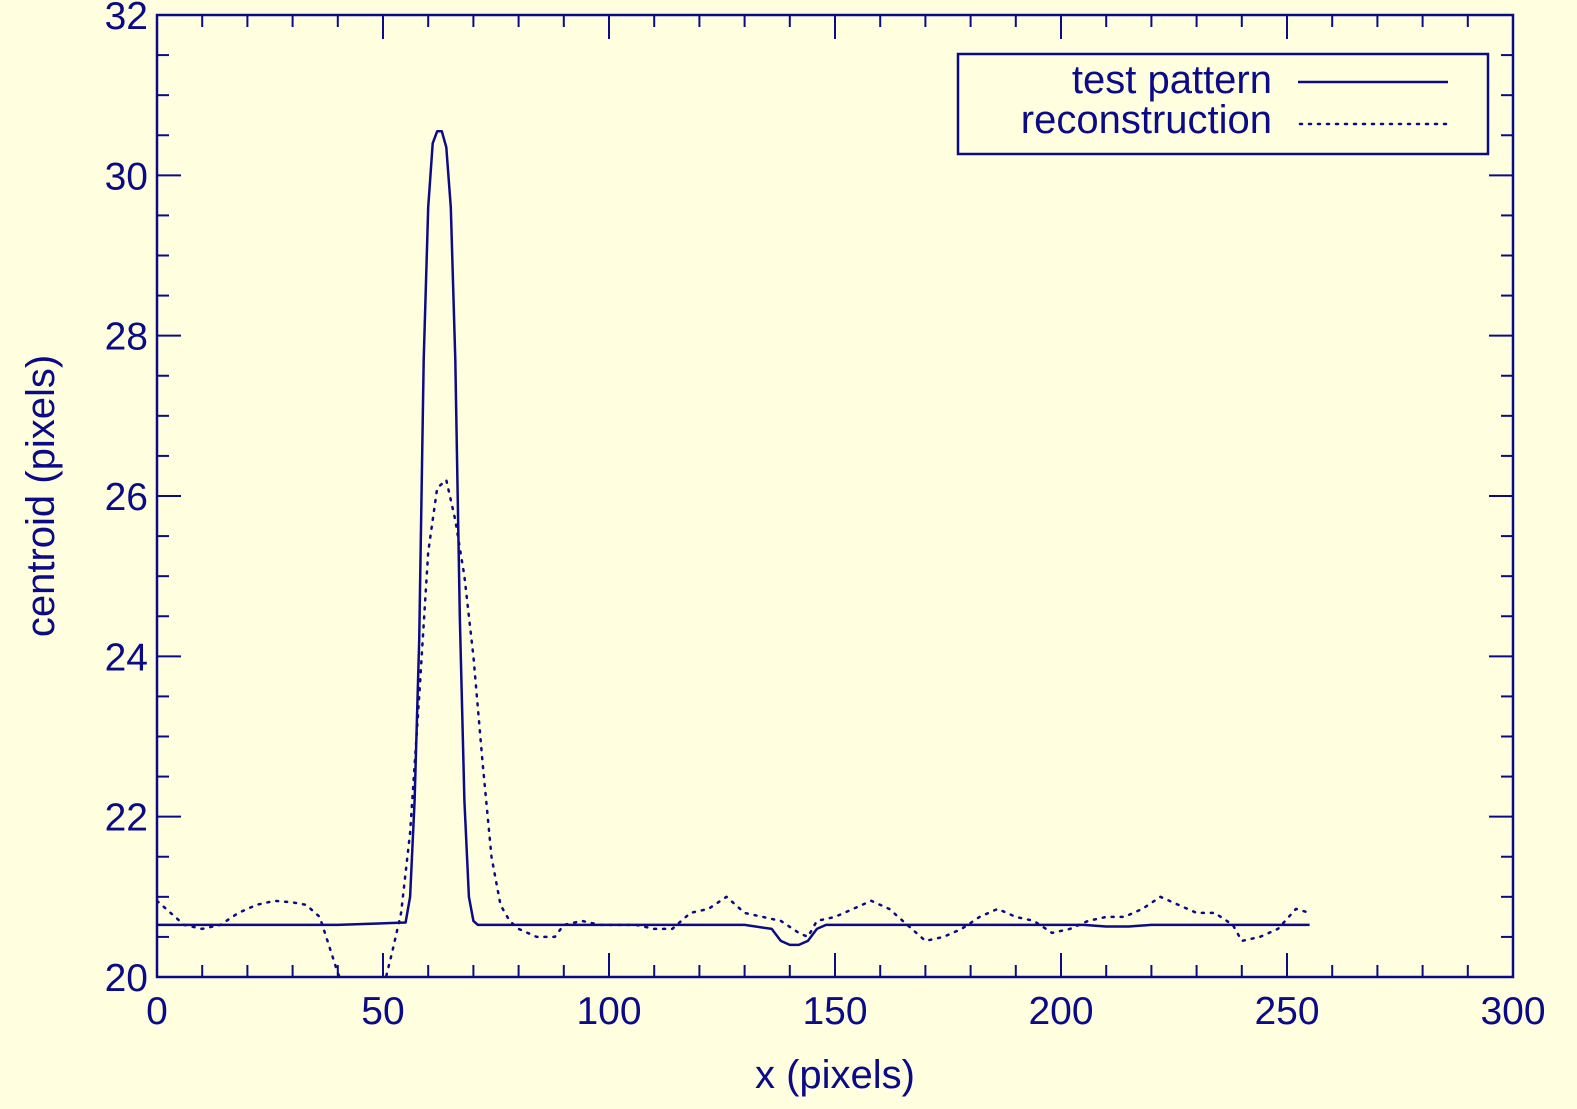 This screenshot has width=1577, height=1109. Describe the element at coordinates (1060, 1011) in the screenshot. I see `x-tick-label: 200` at that location.